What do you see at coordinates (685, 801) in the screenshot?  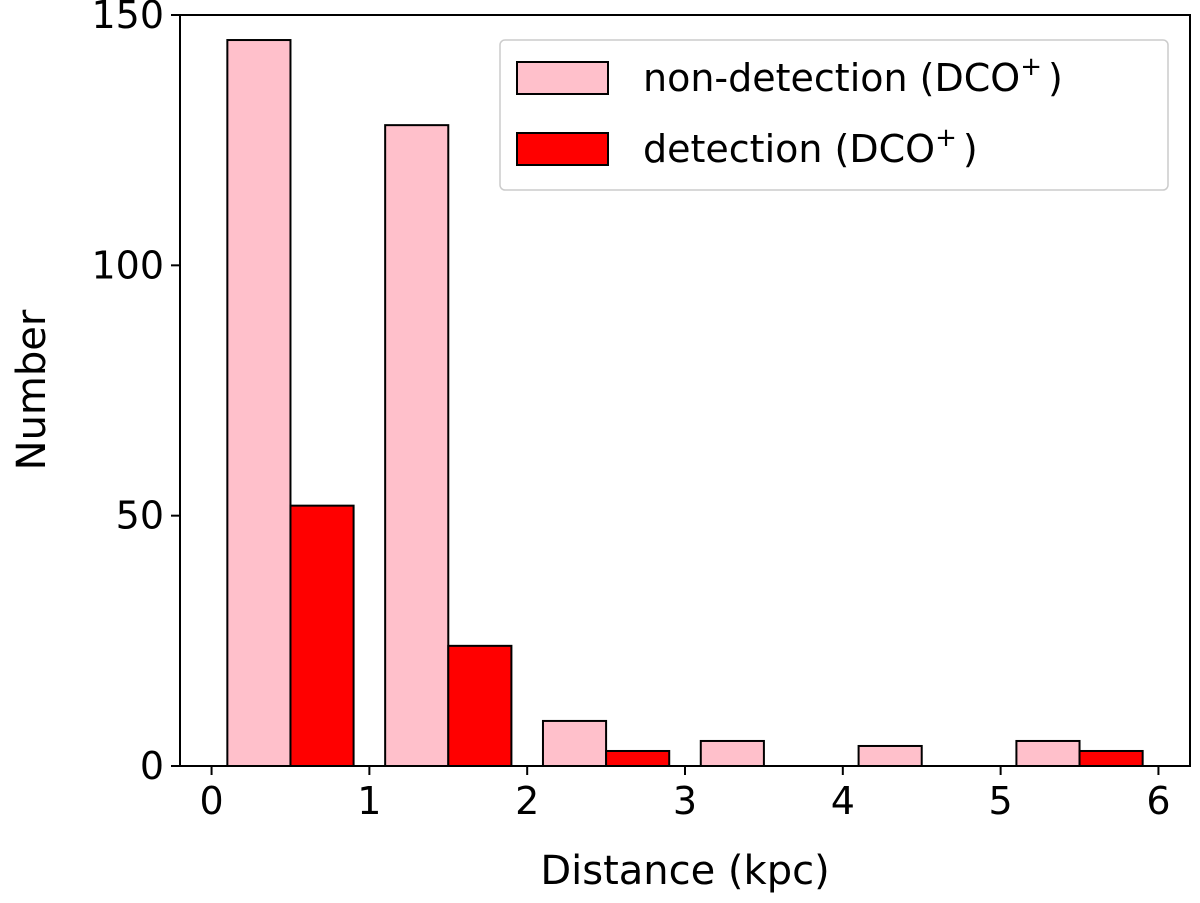 I see `x-tick-label: 3` at bounding box center [685, 801].